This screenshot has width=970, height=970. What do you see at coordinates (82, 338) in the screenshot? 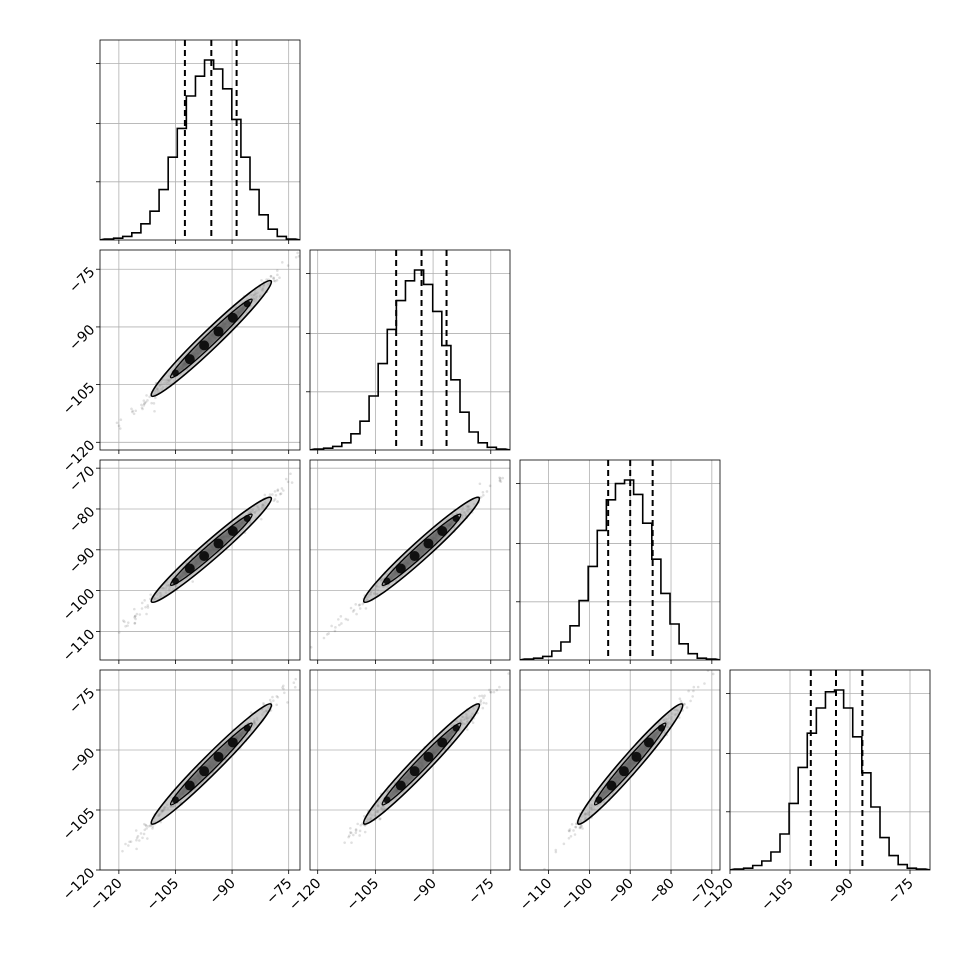
I see `ytick-label-1-2: −90` at bounding box center [82, 338].